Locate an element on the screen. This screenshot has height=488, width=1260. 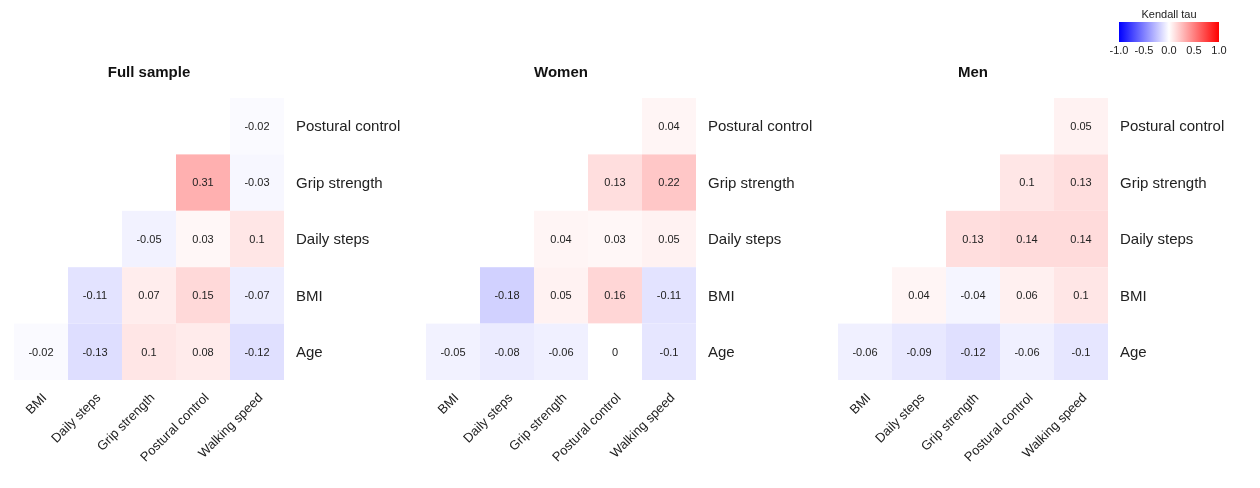
color-bar-label: 1.0 is located at coordinates (1219, 50).